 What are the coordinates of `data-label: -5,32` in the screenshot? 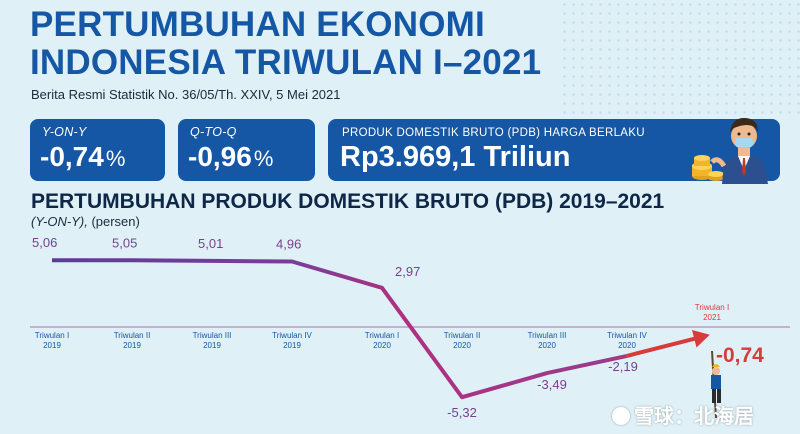 It's located at (462, 412).